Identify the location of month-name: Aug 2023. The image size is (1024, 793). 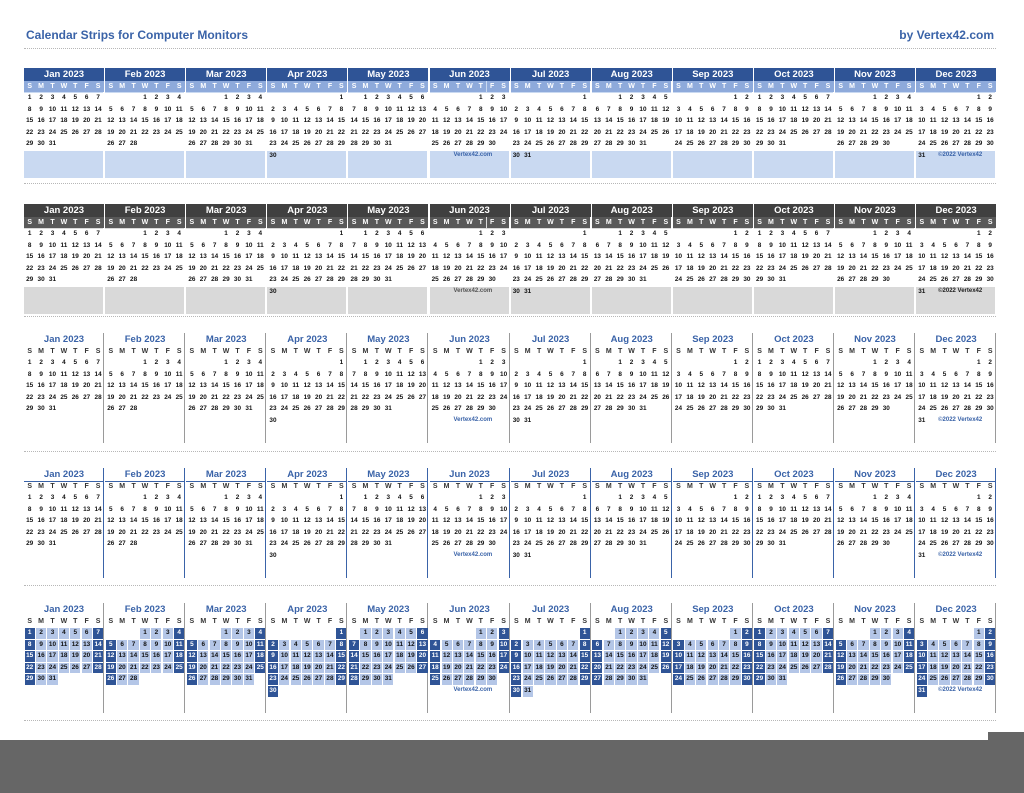
(631, 74).